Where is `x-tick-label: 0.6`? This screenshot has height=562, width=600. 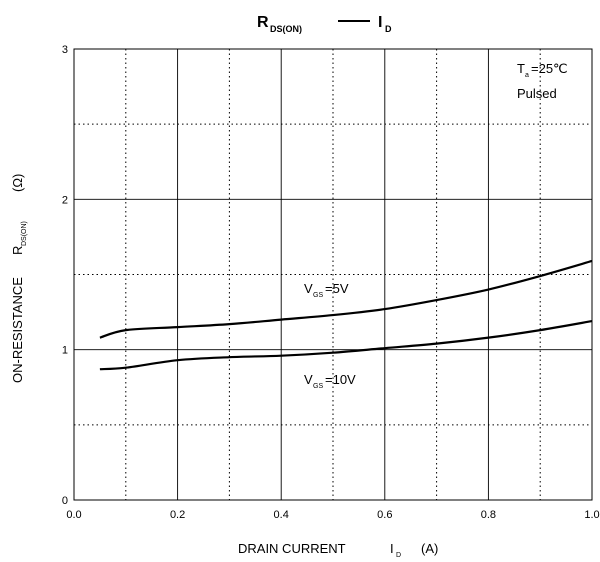
x-tick-label: 0.6 is located at coordinates (384, 515).